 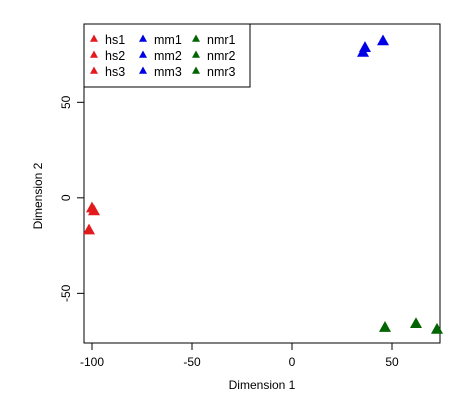 What do you see at coordinates (115, 40) in the screenshot?
I see `legend-label-hs1: hs1` at bounding box center [115, 40].